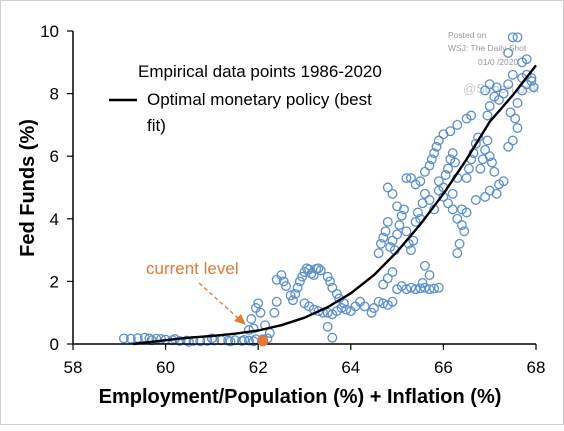  I want to click on watermark-line-1: Posted on, so click(467, 35).